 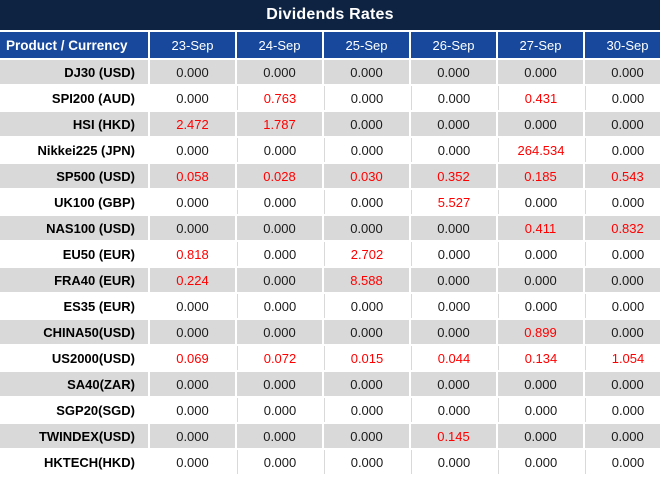 I want to click on rate-value-cell: 0.145, so click(x=453, y=436).